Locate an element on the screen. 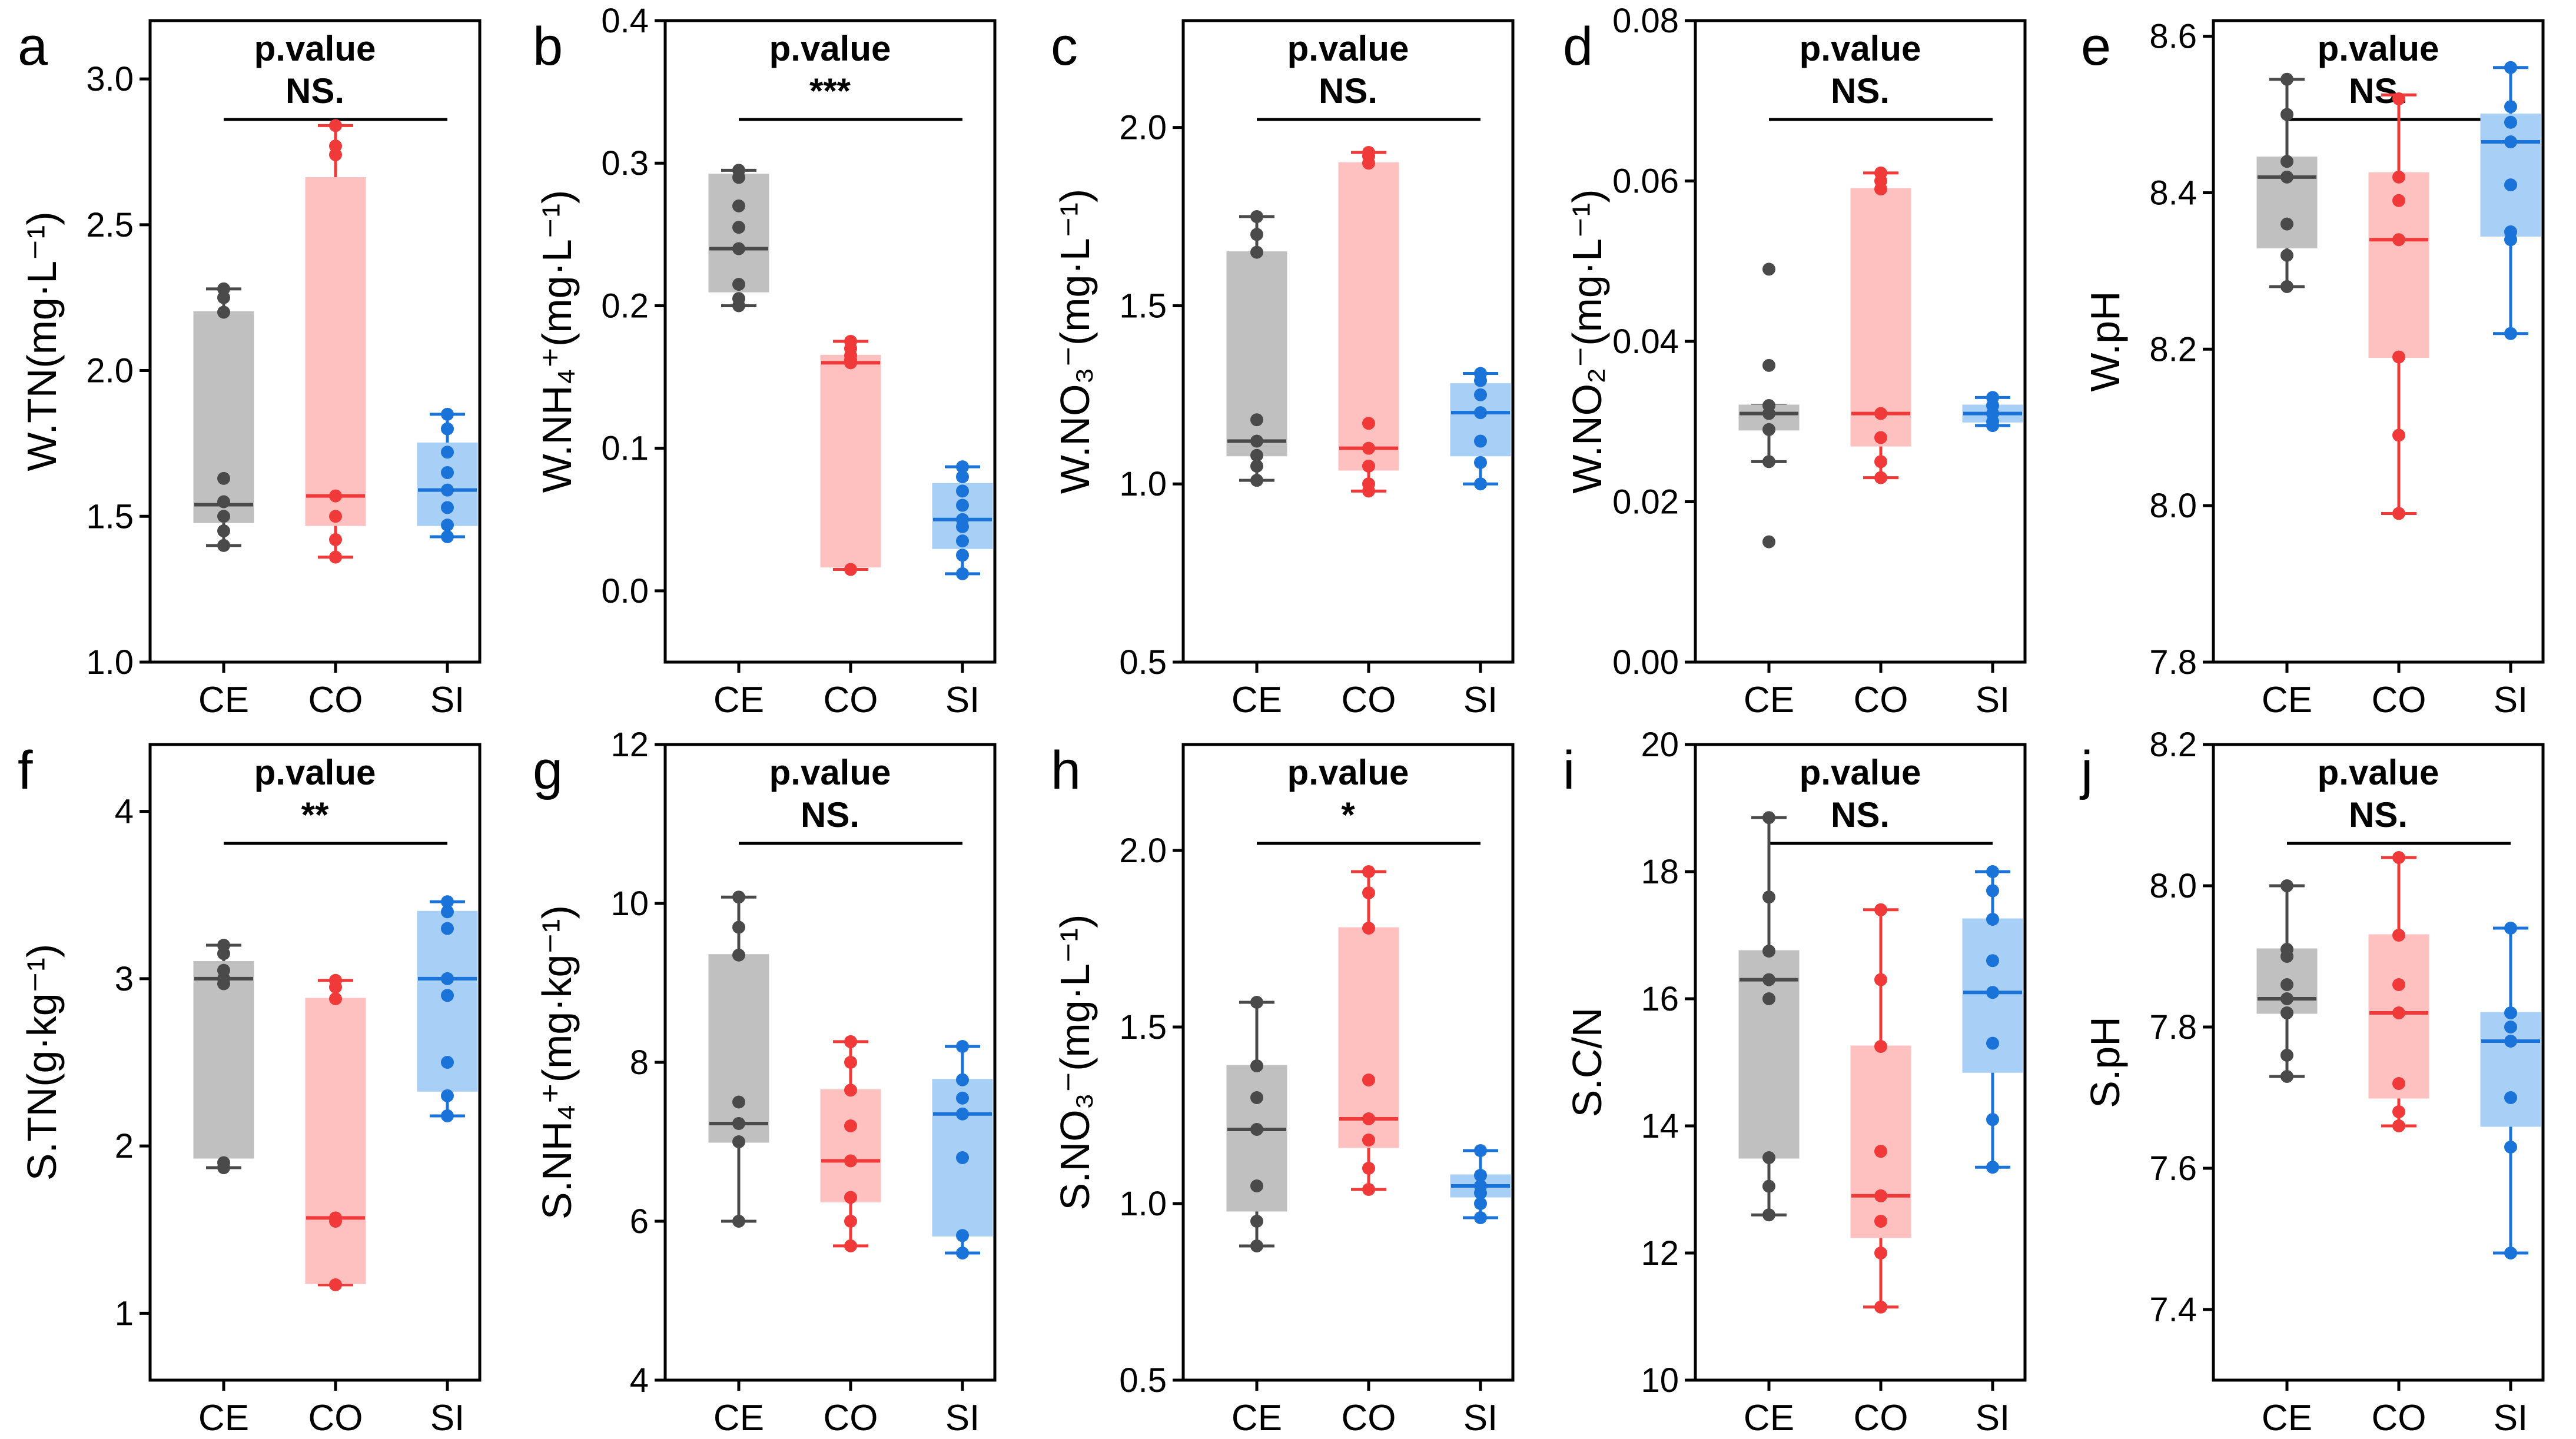  y-axis-title: W.NO₃⁻(mg·L⁻¹) is located at coordinates (1075, 341).